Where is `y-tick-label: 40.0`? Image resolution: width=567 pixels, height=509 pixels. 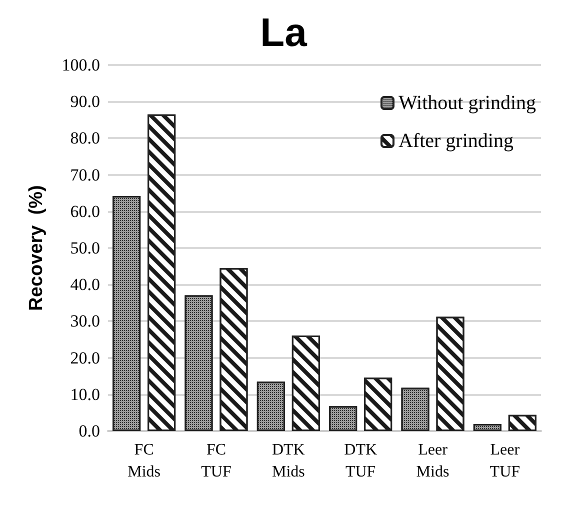
y-tick-label: 40.0 is located at coordinates (85, 284).